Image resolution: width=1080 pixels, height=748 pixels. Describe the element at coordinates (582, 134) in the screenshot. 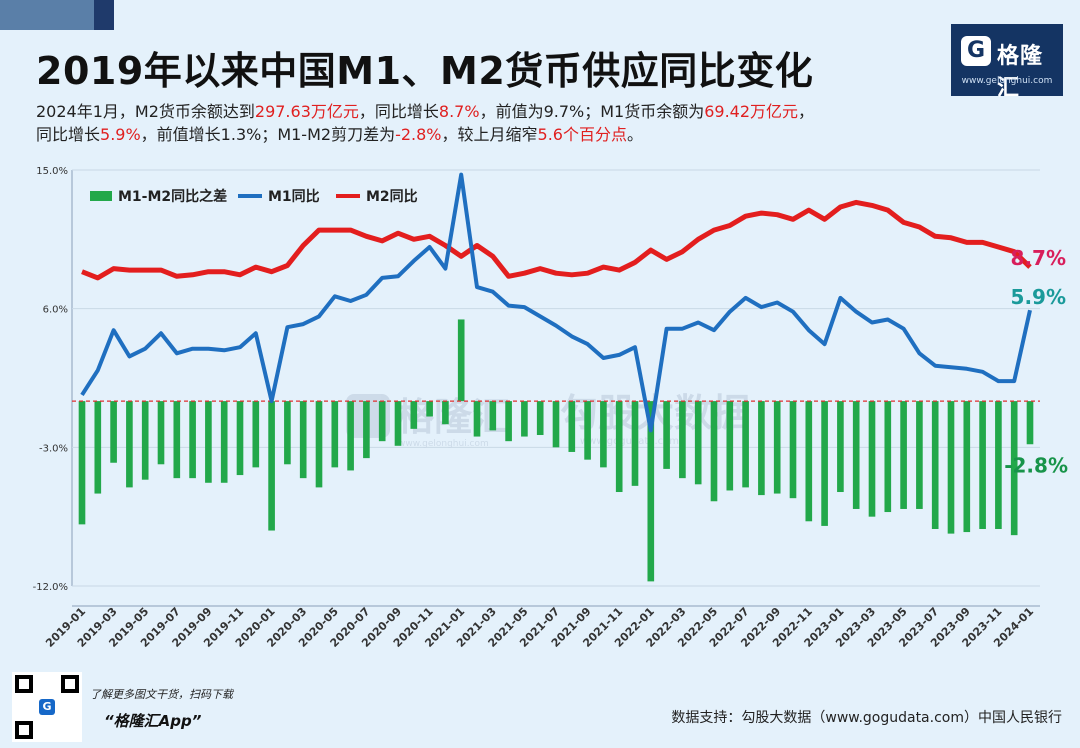

I see `description-segment: 5.6个百分点` at that location.